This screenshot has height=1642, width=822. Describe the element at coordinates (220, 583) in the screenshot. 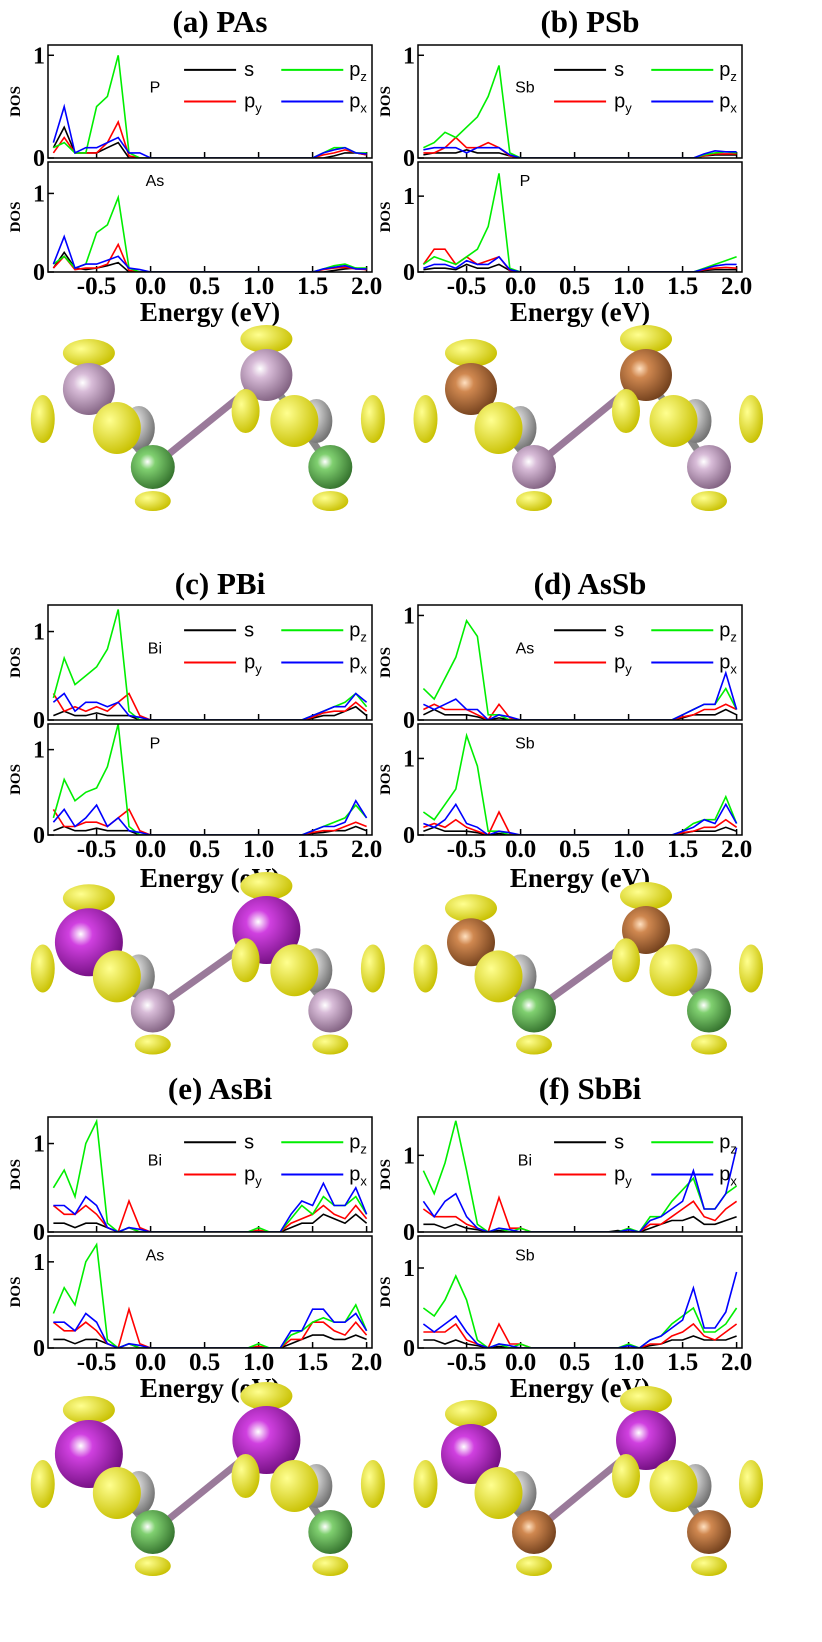

I see `panel-title: (c) PBi` at that location.